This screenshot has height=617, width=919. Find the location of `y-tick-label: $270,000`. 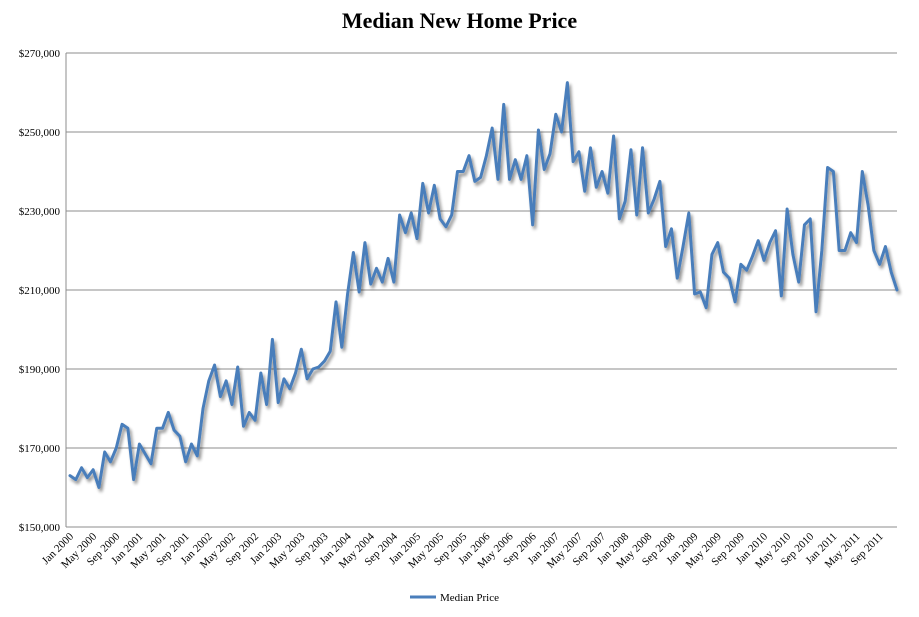

y-tick-label: $270,000 is located at coordinates (40, 54).